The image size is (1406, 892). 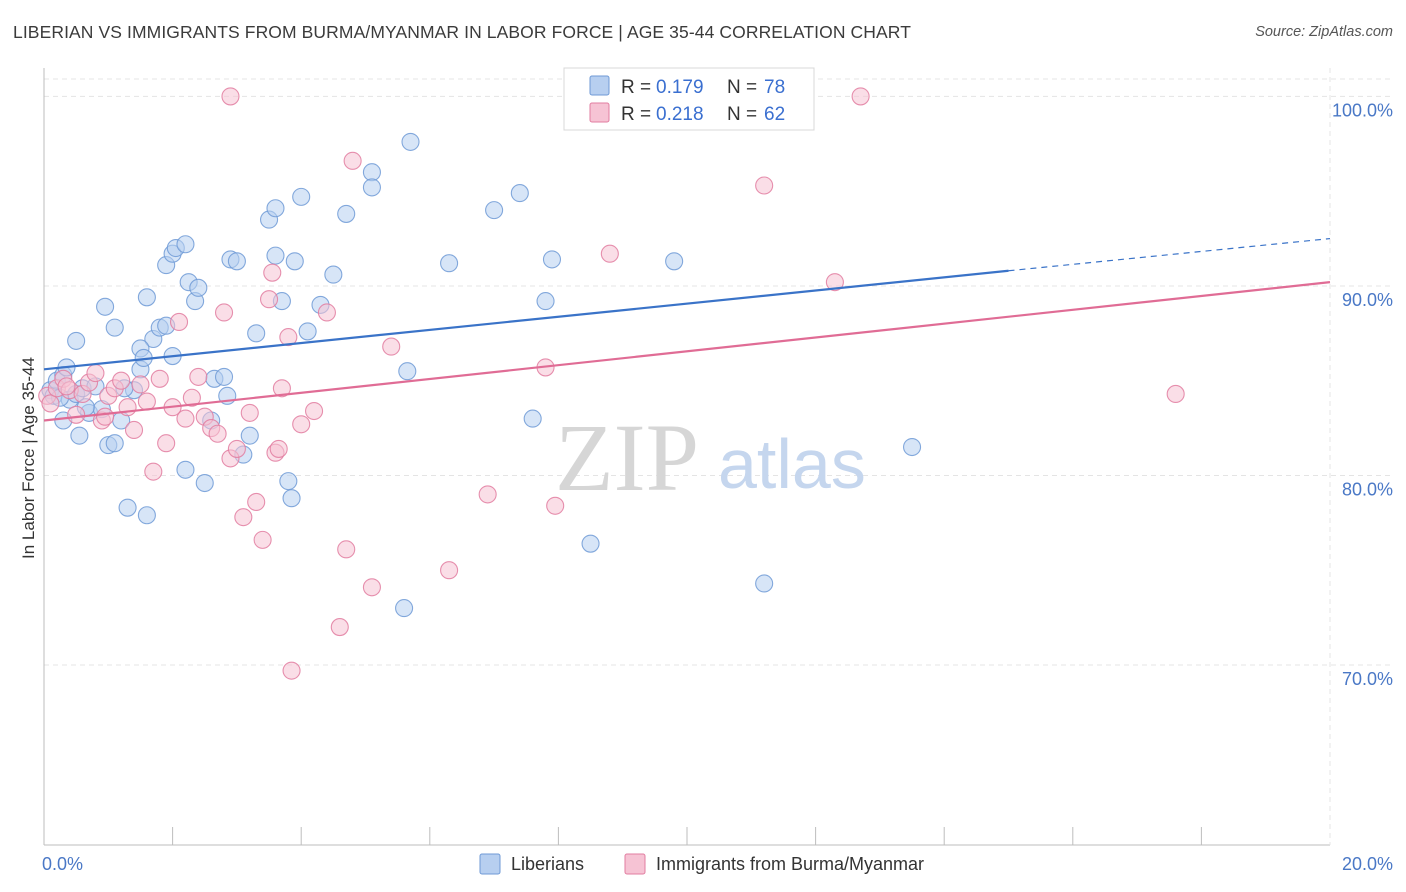 What do you see at coordinates (636, 87) in the screenshot?
I see `stats-legend-r-label: R =` at bounding box center [636, 87].